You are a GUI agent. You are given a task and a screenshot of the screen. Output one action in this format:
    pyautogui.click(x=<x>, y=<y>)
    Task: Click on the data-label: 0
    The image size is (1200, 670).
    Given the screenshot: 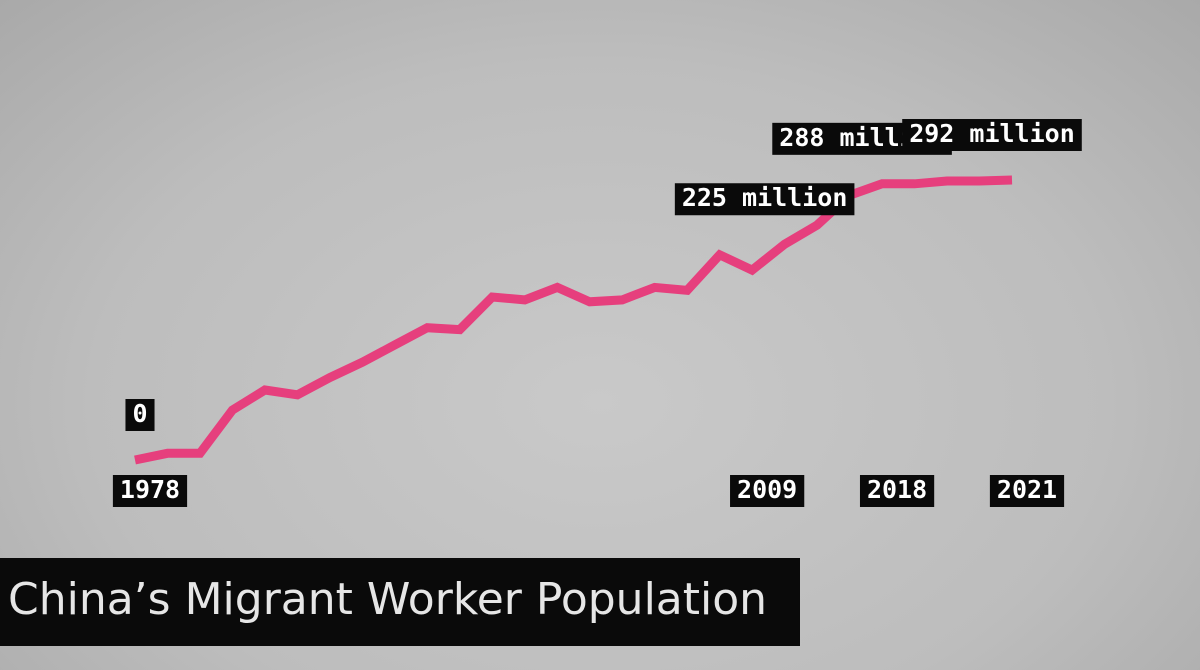 What is the action you would take?
    pyautogui.click(x=139, y=413)
    